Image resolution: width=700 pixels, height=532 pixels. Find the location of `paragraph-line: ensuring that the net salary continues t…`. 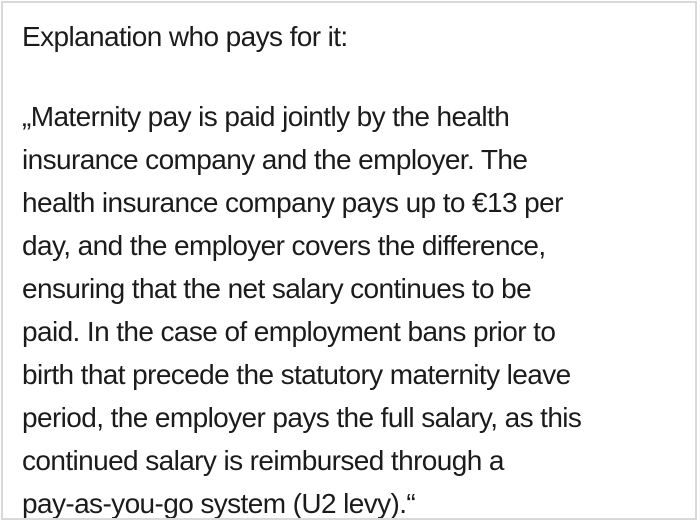

paragraph-line: ensuring that the net salary continues t… is located at coordinates (277, 288).